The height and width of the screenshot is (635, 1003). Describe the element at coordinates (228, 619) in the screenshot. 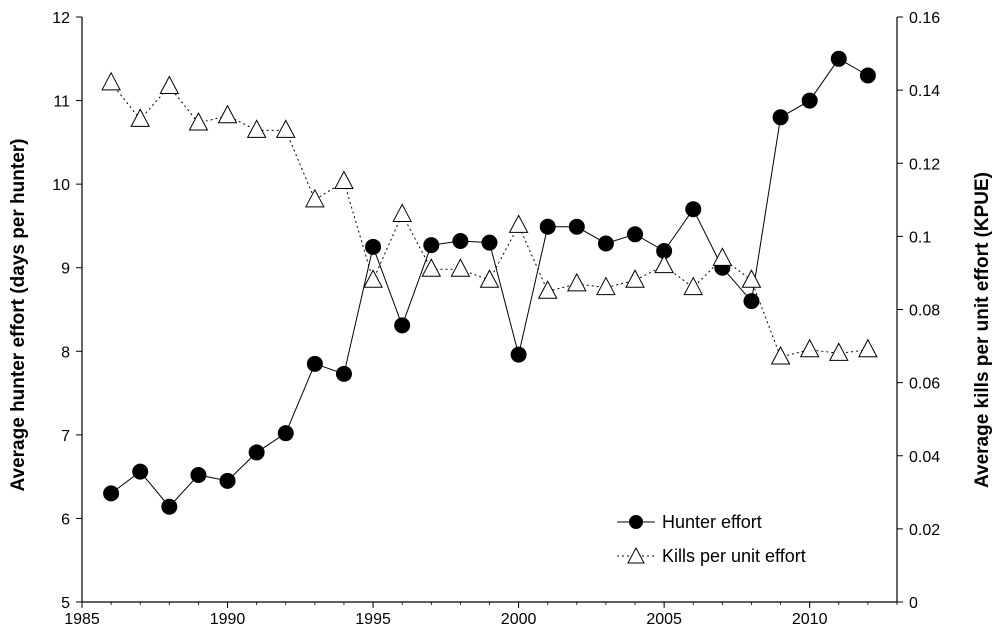

I see `x-tick-label: 1990` at that location.